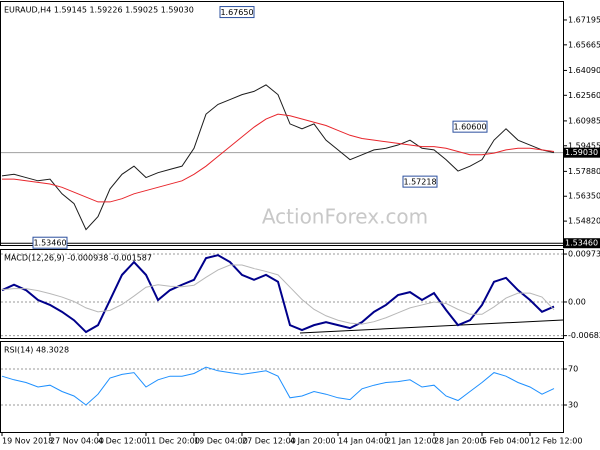 This screenshot has width=600, height=450. Describe the element at coordinates (345, 217) in the screenshot. I see `watermark: ActionForex.com` at that location.